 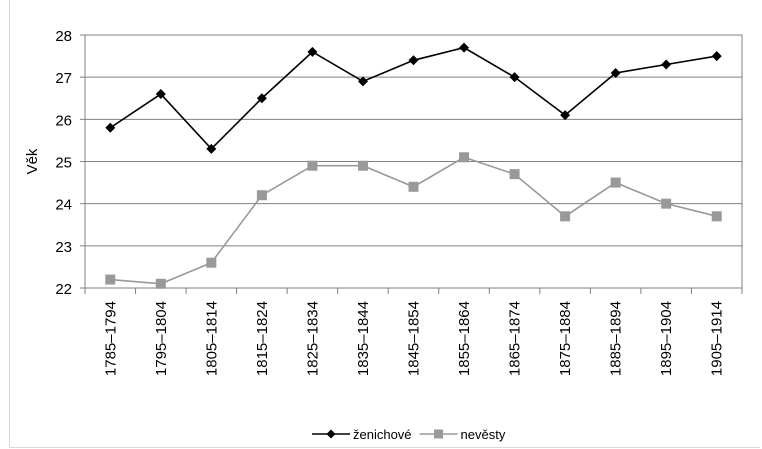 I want to click on x-tick-label: 1825–1834, so click(x=312, y=338).